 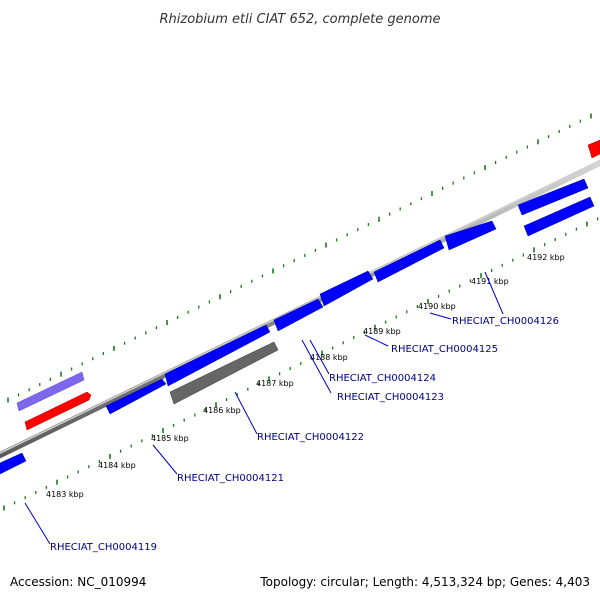 I want to click on kbp-label: 4188 kbp, so click(x=329, y=357).